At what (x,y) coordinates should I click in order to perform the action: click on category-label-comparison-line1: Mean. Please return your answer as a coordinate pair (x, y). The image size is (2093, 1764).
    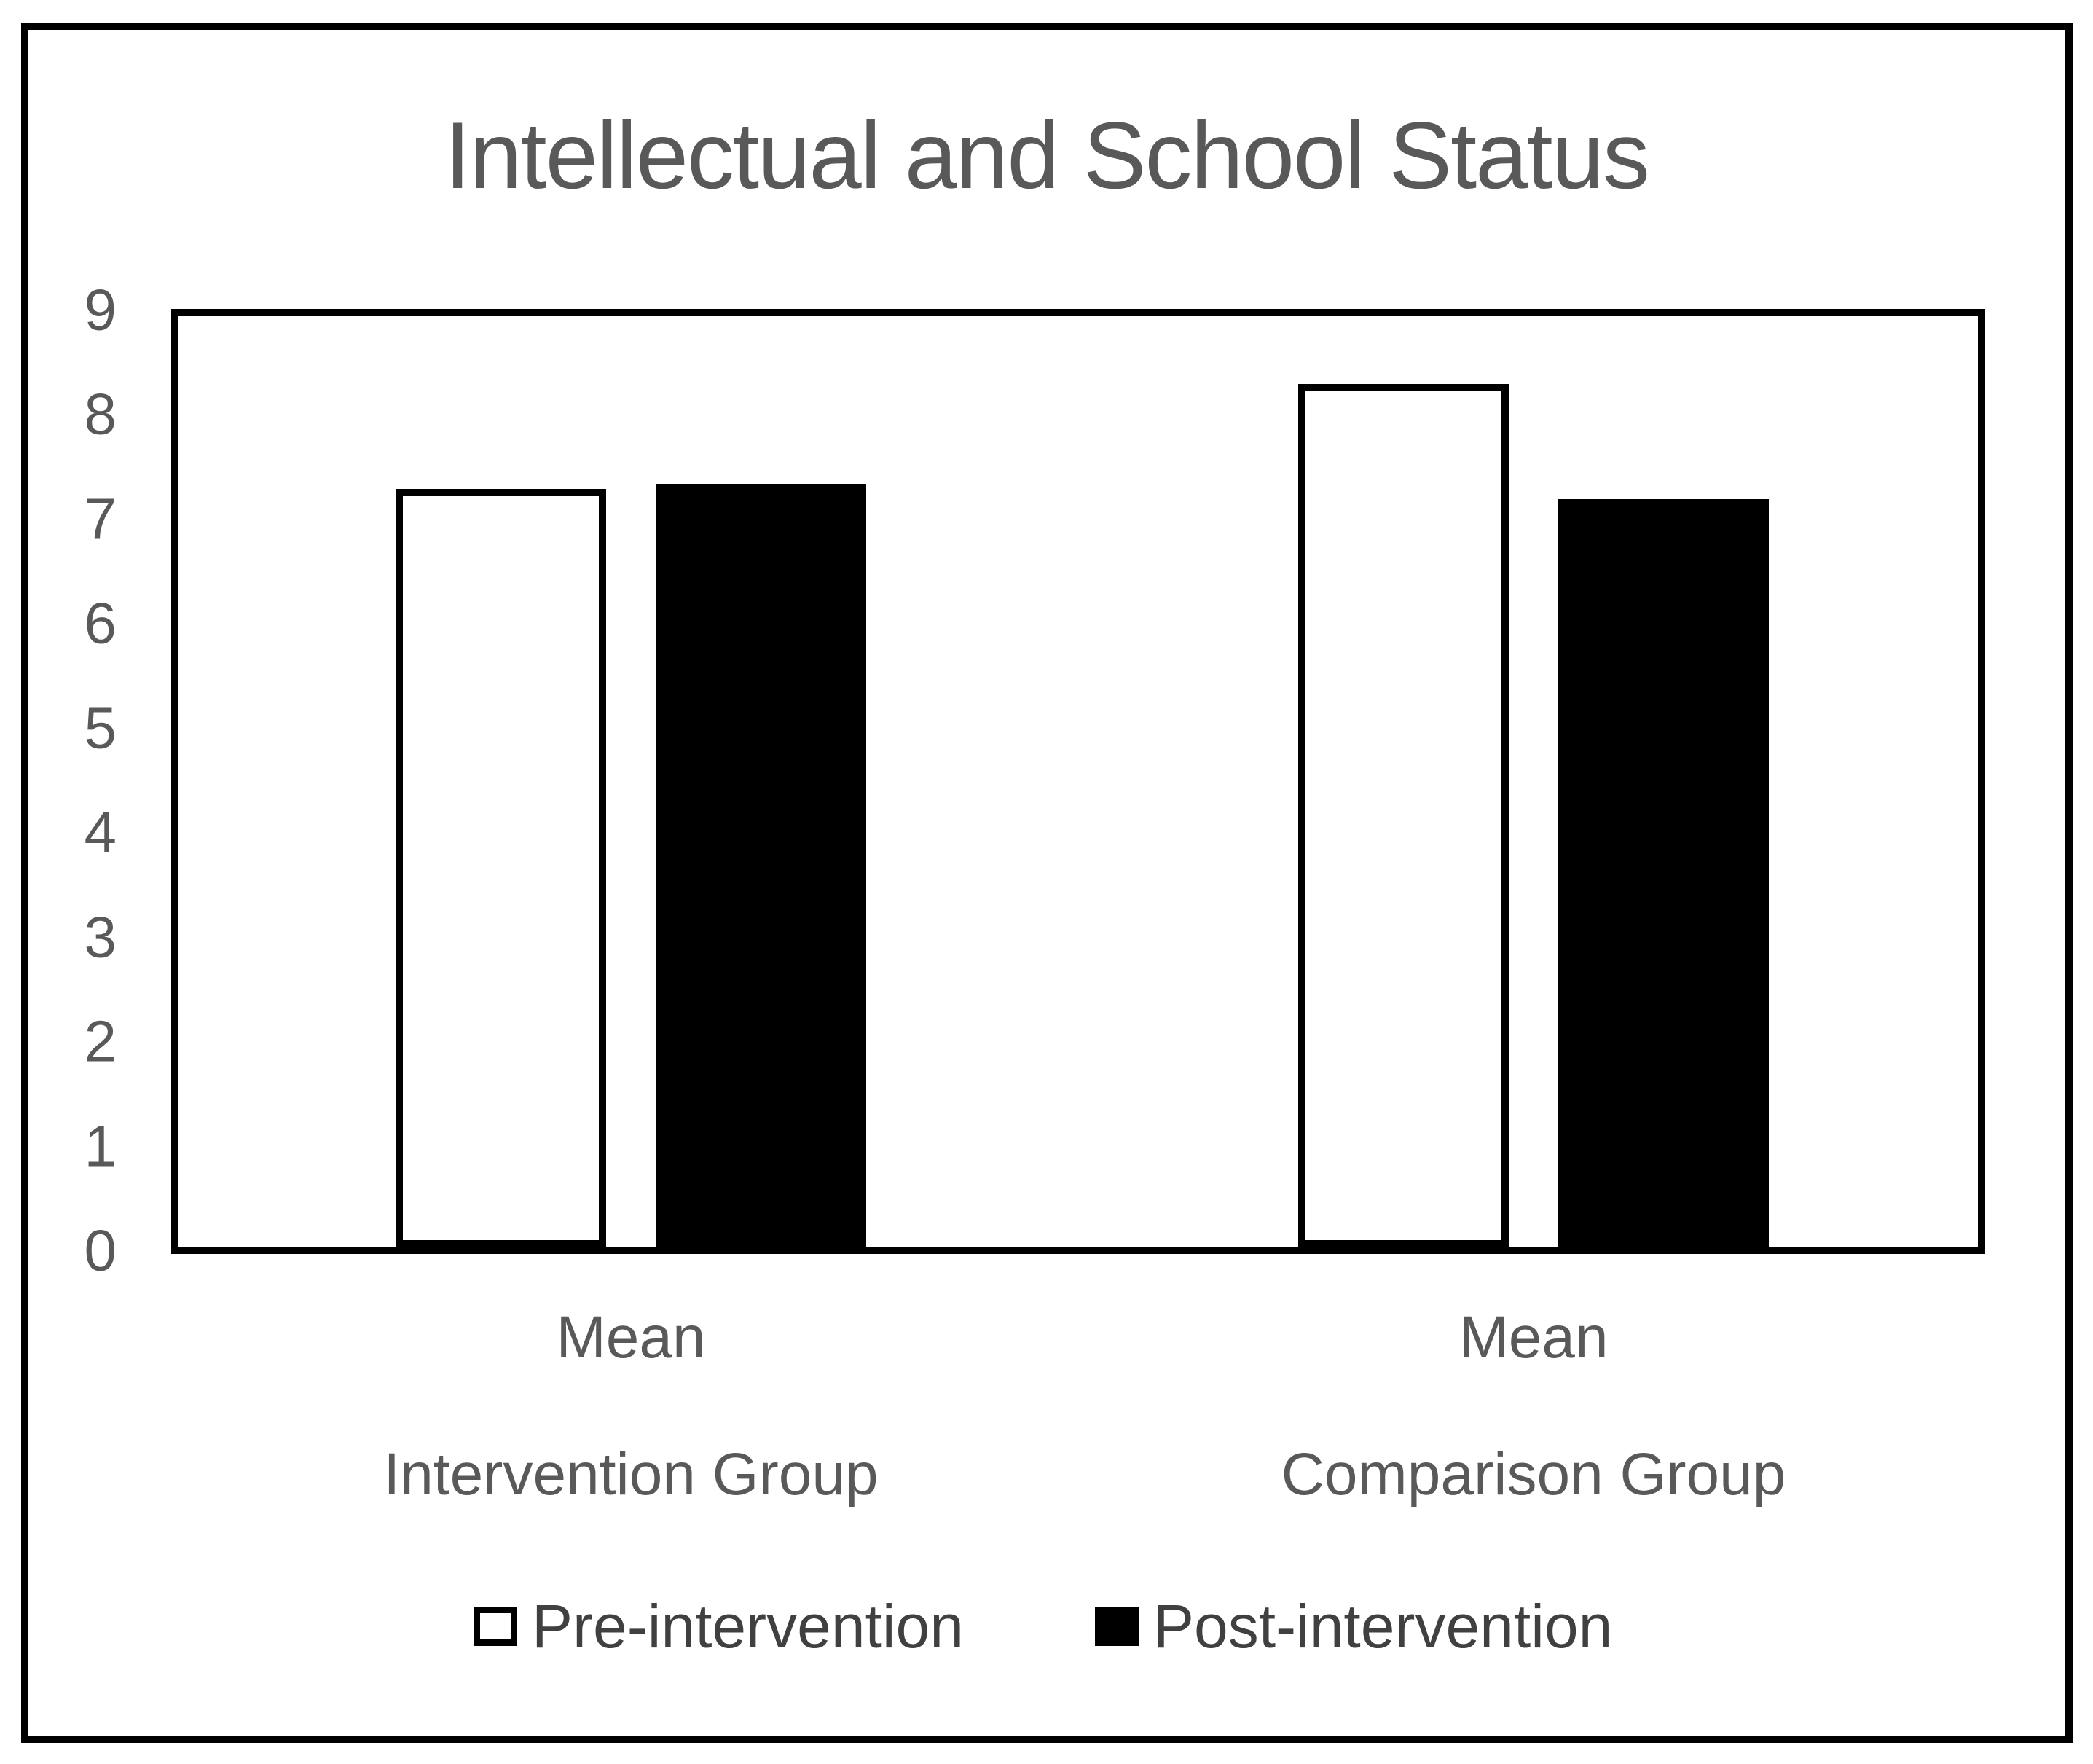
    Looking at the image, I should click on (1533, 1337).